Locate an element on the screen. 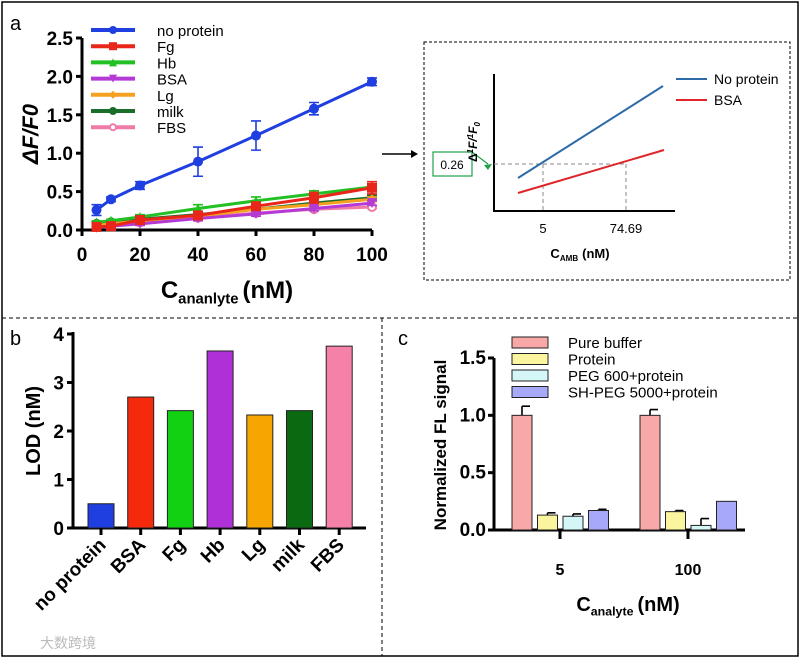  y-tick-label: 2.5 is located at coordinates (60, 39).